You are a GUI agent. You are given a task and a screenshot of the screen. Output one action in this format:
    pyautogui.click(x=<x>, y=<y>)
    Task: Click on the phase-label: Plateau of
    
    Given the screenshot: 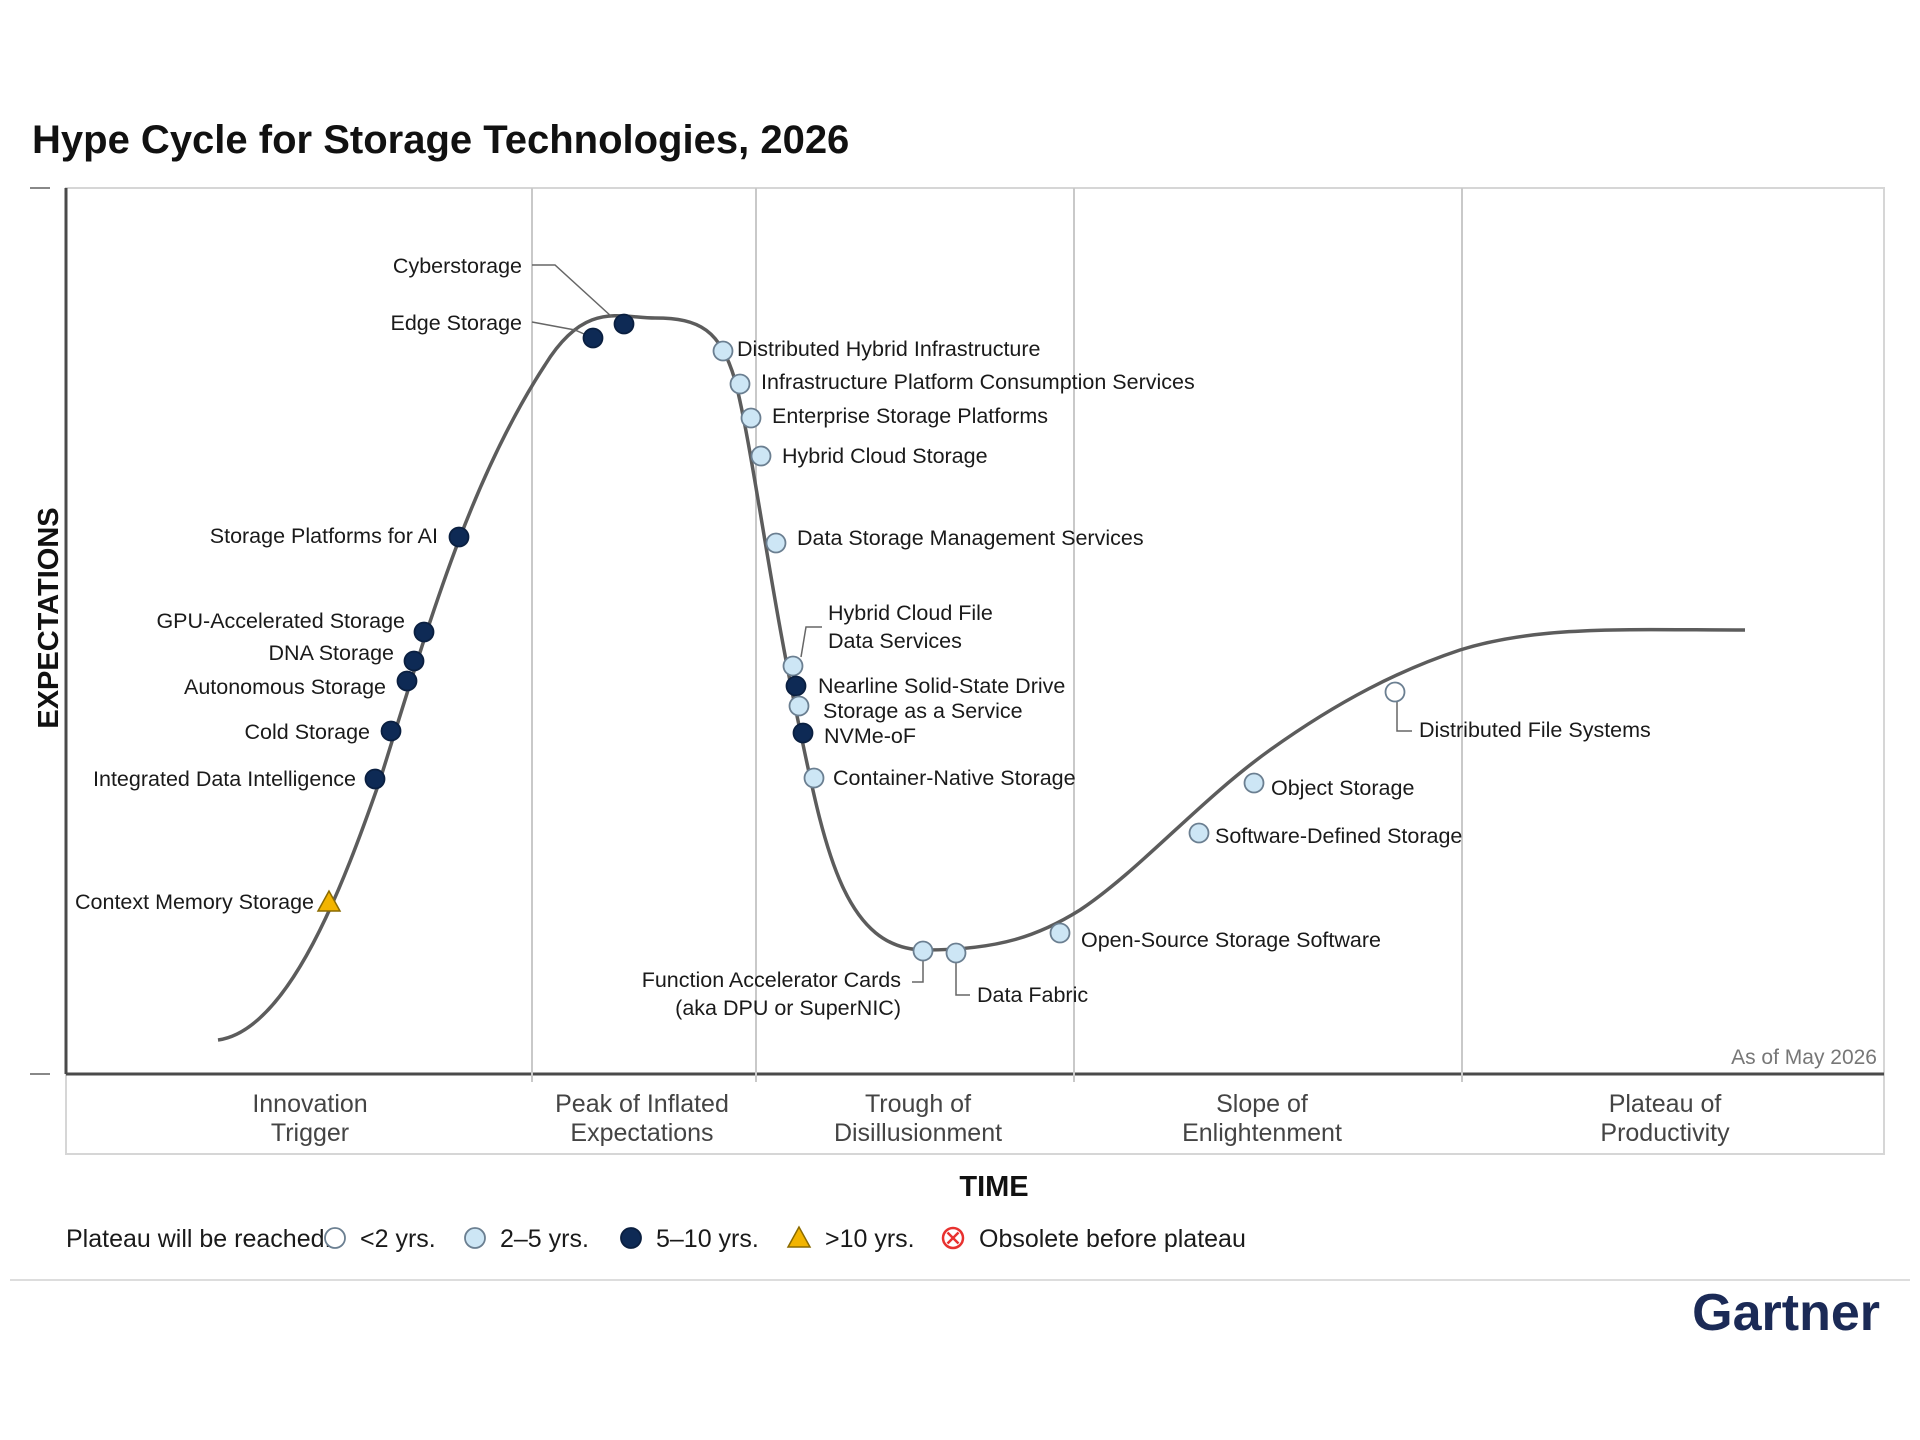 What is the action you would take?
    pyautogui.click(x=1665, y=1104)
    